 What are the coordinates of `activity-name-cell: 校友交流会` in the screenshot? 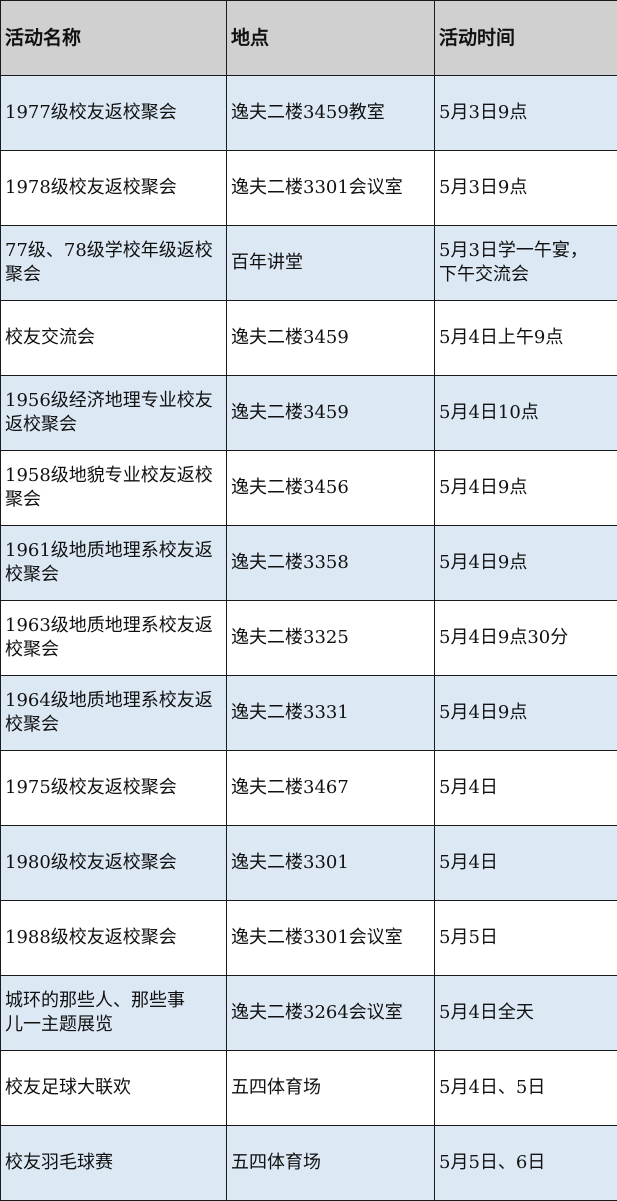 It's located at (113, 338).